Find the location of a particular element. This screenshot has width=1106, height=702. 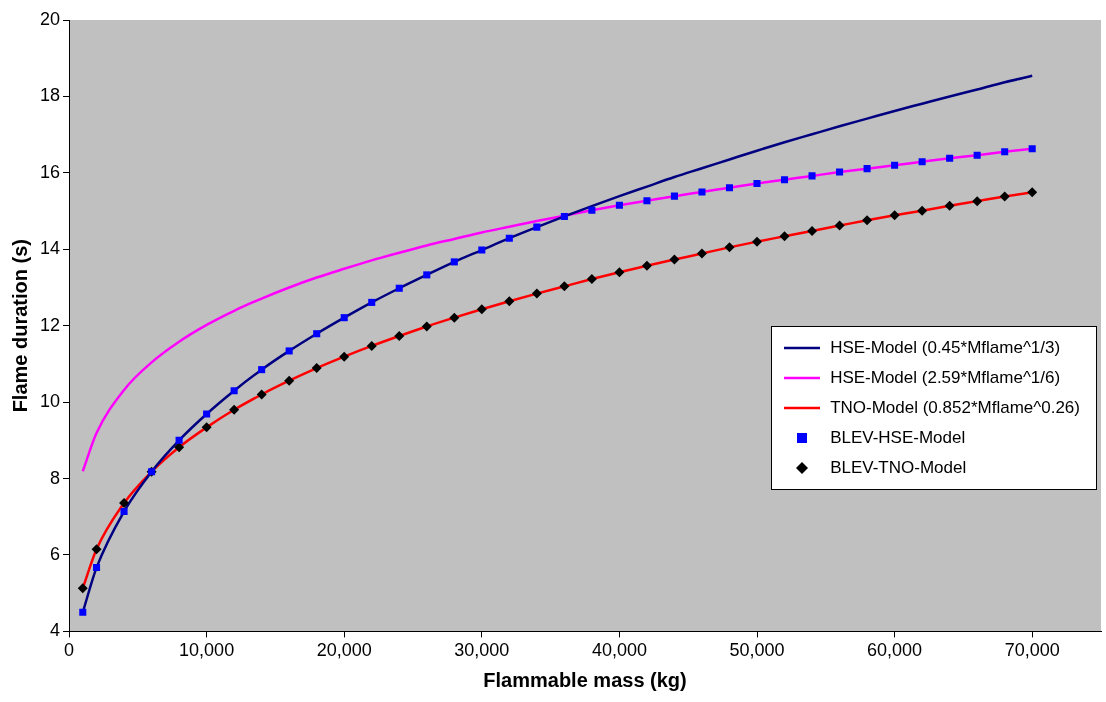

x-tick-label: 10,000 is located at coordinates (207, 650).